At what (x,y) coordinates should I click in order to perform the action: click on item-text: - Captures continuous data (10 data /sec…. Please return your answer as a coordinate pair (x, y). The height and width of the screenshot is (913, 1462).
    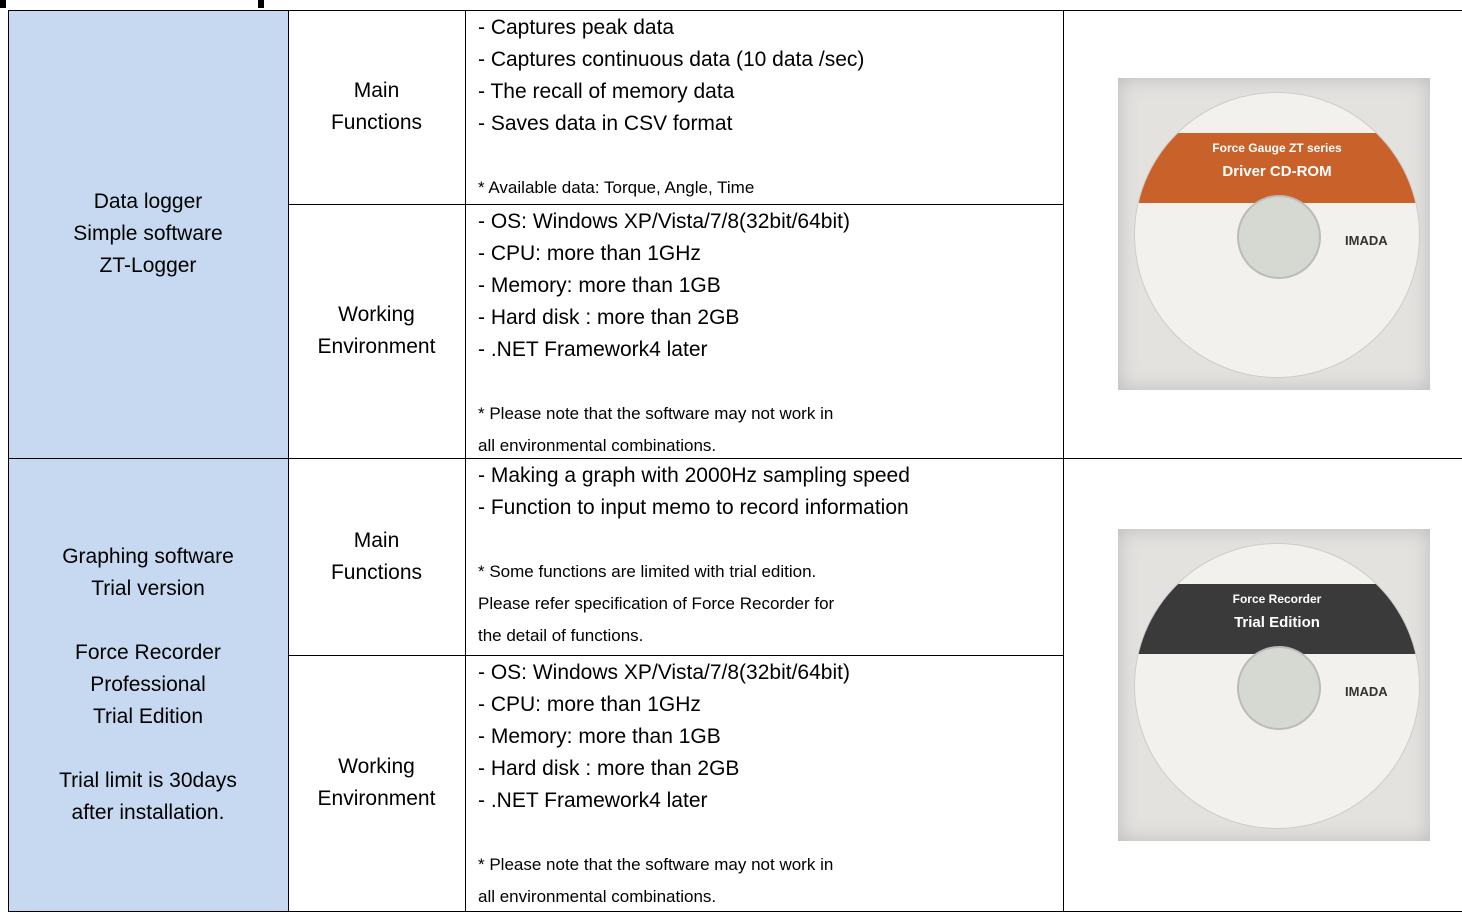
    Looking at the image, I should click on (671, 59).